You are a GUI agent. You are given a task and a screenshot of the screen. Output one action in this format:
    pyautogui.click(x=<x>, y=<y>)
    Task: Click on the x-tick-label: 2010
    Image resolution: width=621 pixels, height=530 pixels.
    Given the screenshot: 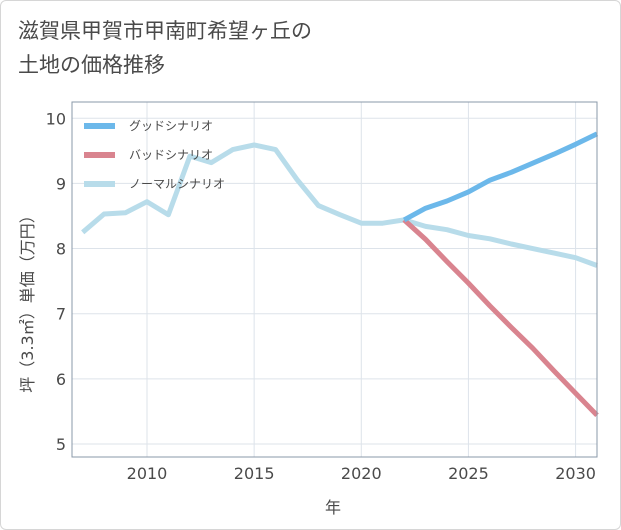 What is the action you would take?
    pyautogui.click(x=147, y=473)
    